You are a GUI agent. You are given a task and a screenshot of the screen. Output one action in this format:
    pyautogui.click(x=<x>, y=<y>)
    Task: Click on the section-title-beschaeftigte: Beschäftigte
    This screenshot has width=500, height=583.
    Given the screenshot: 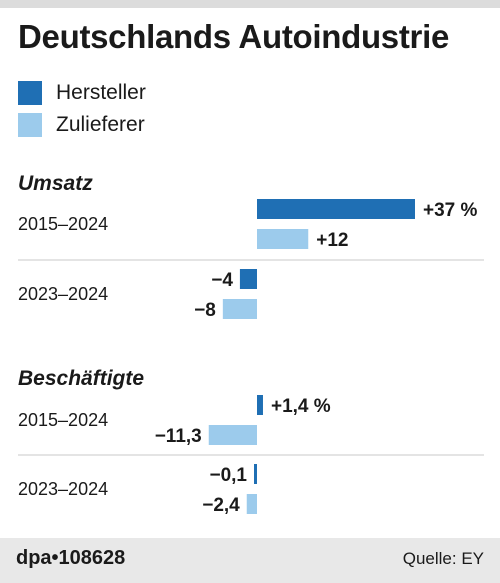 What is the action you would take?
    pyautogui.click(x=81, y=378)
    